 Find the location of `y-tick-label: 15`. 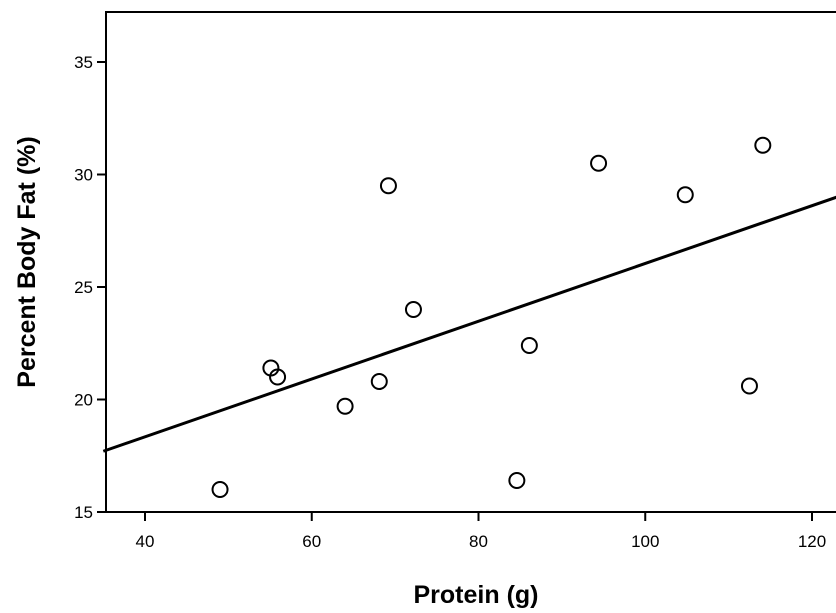

y-tick-label: 15 is located at coordinates (83, 512).